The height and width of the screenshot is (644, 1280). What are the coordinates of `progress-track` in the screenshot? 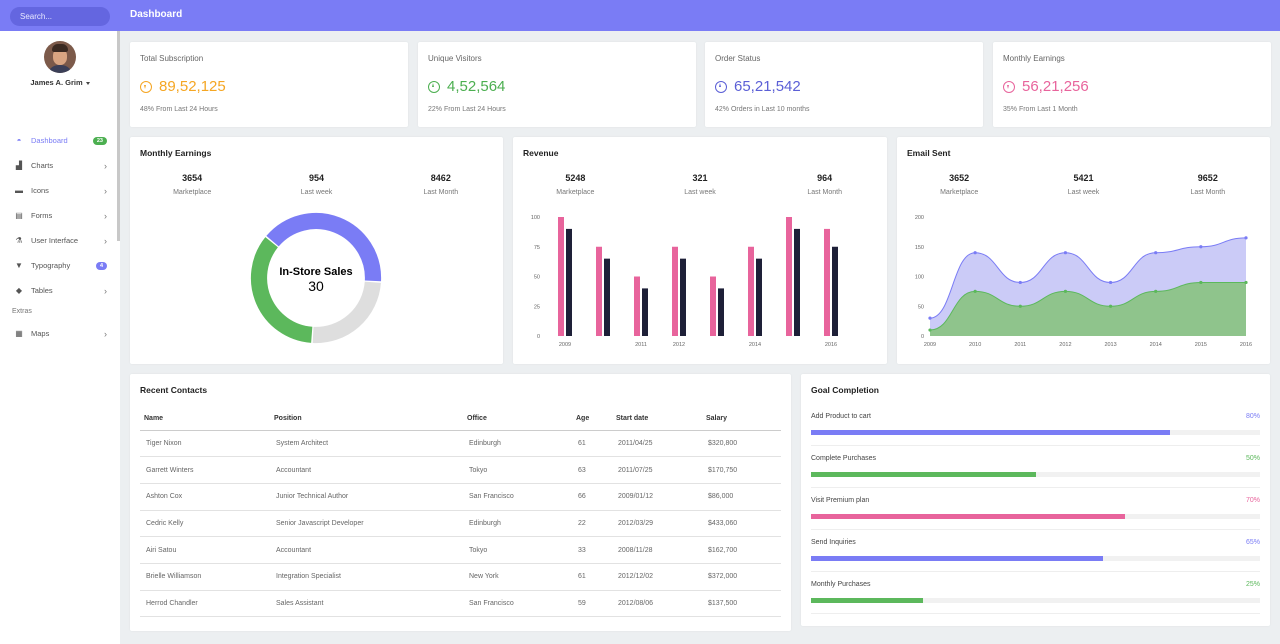 It's located at (1035, 474).